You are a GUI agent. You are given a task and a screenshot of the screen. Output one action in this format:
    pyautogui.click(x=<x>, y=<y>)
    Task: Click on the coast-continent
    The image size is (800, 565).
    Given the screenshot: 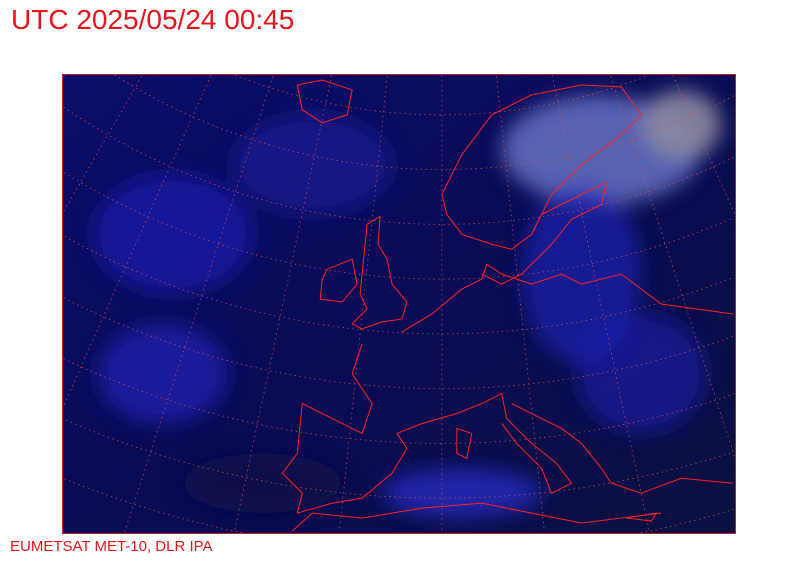 What is the action you would take?
    pyautogui.click(x=567, y=298)
    